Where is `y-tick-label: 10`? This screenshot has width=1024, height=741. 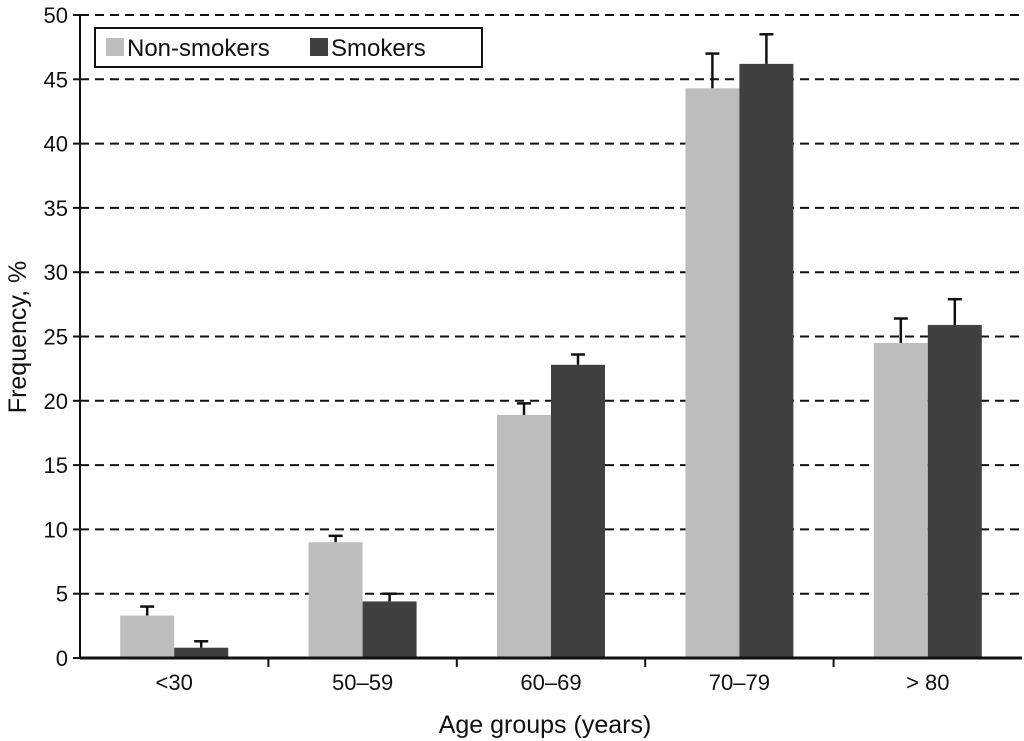
y-tick-label: 10 is located at coordinates (56, 529).